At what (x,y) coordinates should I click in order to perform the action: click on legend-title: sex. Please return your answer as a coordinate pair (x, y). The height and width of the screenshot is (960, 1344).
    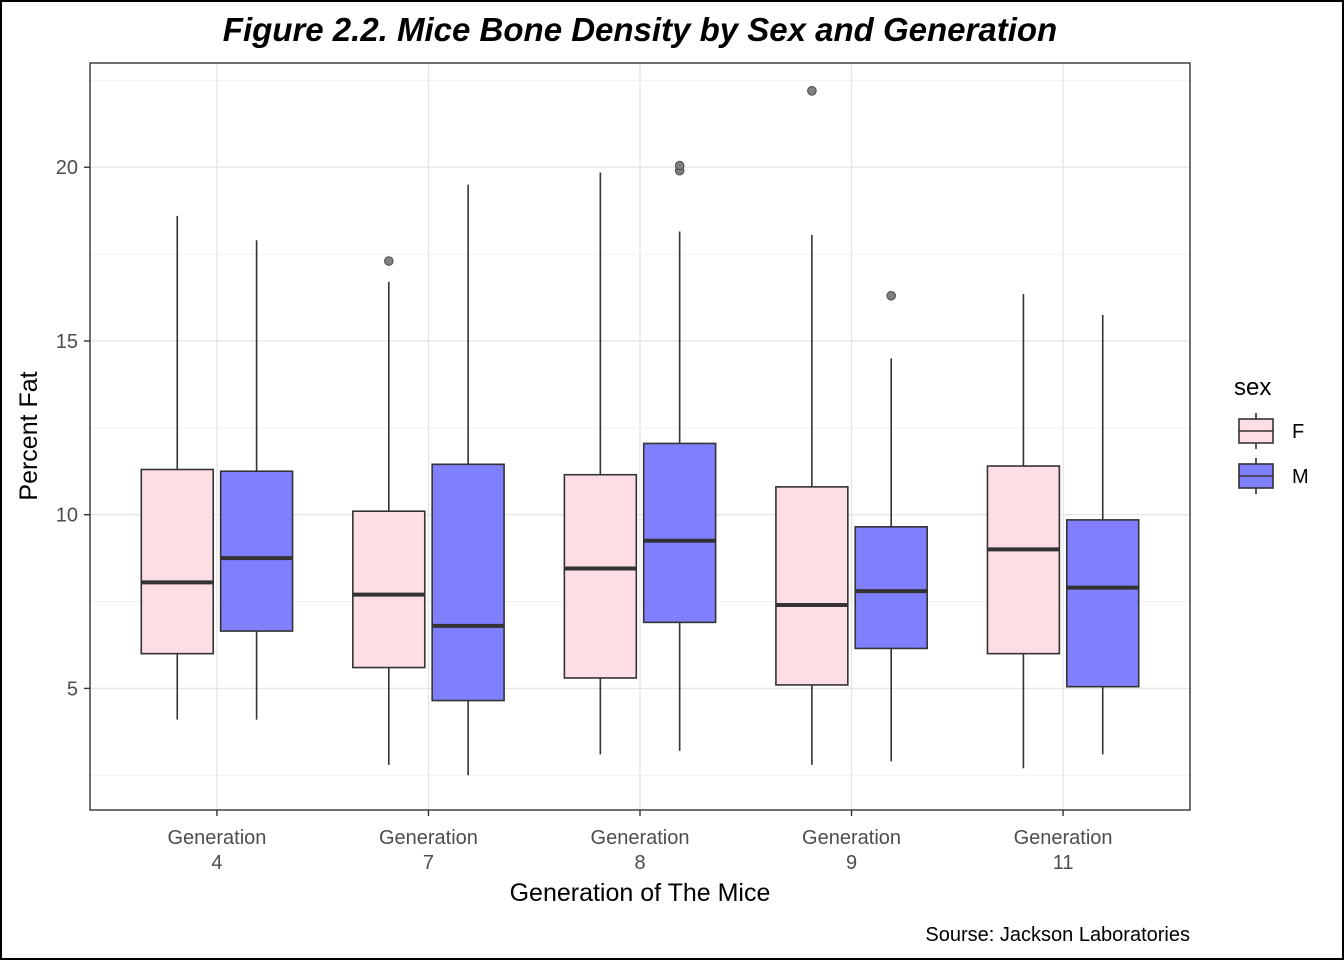
    Looking at the image, I should click on (1252, 387).